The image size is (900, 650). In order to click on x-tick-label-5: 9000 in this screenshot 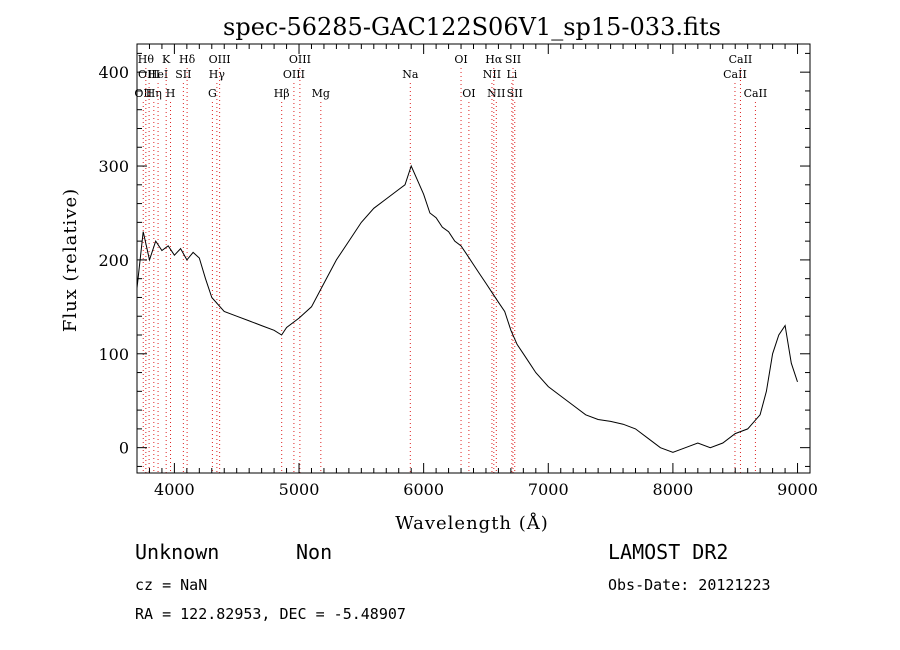, I will do `click(797, 489)`.